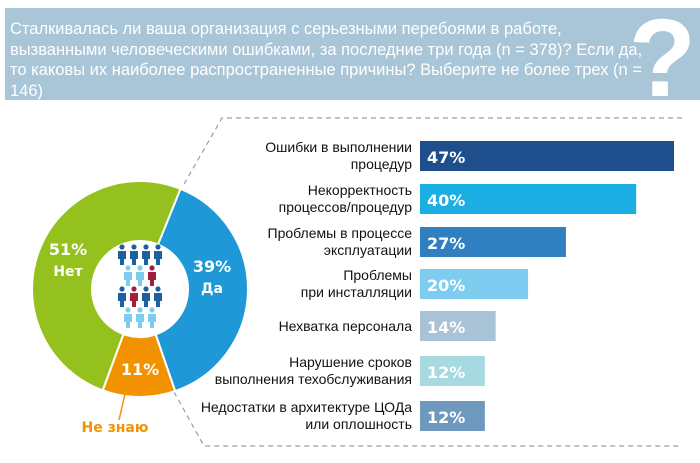  What do you see at coordinates (345, 325) in the screenshot?
I see `bar-category-label: Нехватка персонала` at bounding box center [345, 325].